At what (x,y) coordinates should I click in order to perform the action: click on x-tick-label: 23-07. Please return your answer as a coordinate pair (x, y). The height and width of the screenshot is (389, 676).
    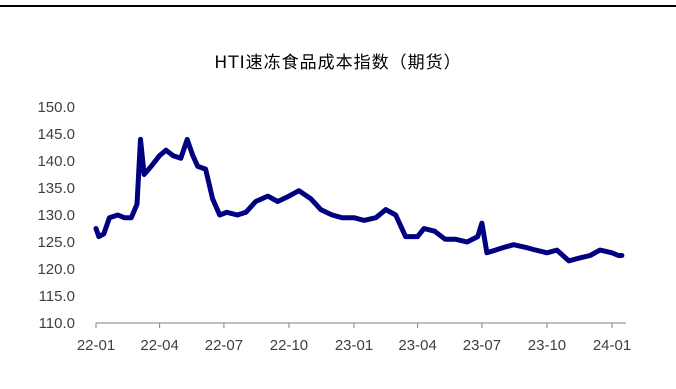
    Looking at the image, I should click on (482, 345).